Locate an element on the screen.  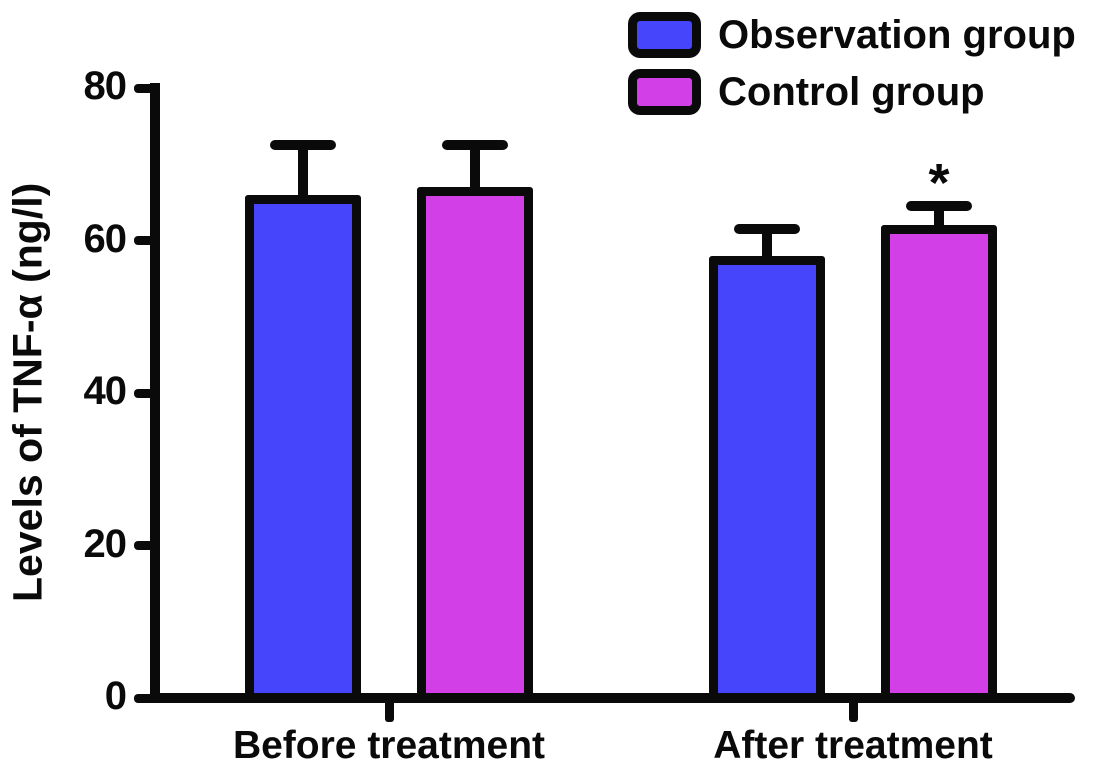
legend-label-observation-group: Observation group is located at coordinates (897, 35).